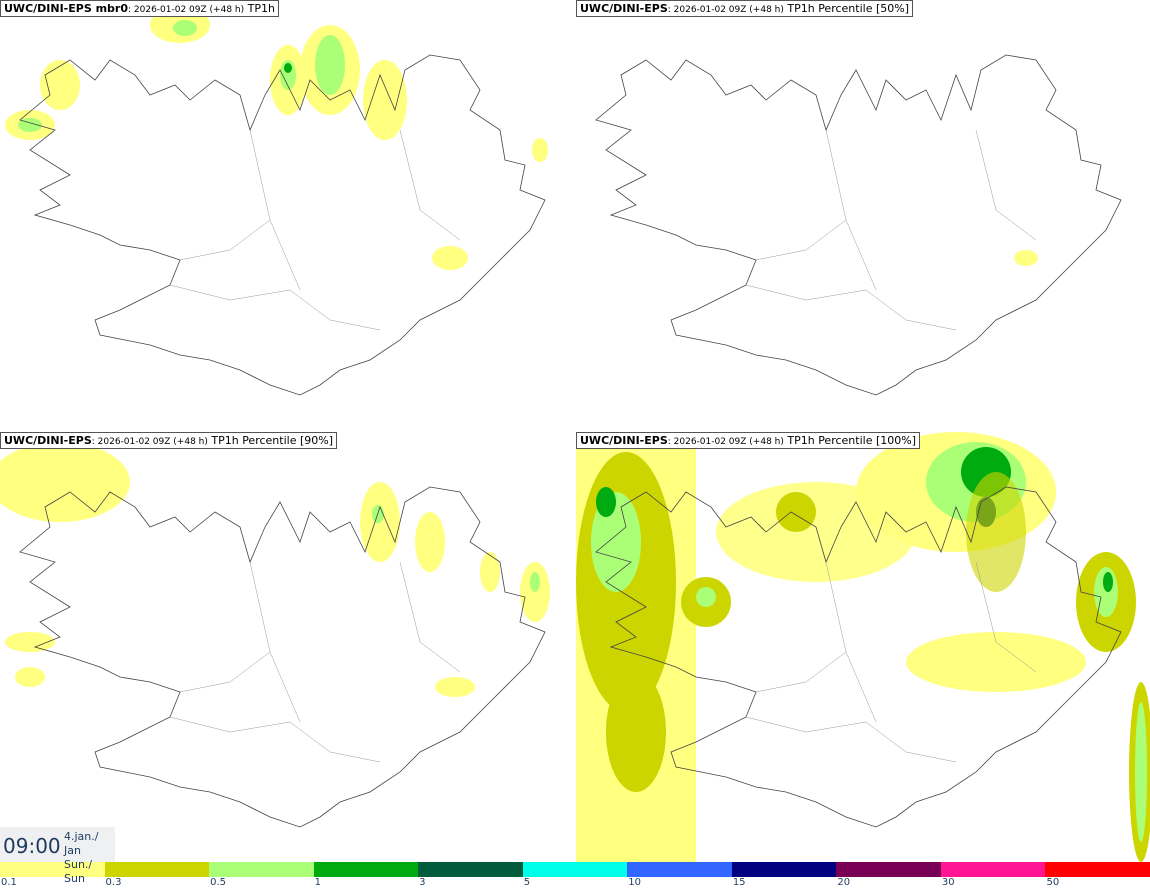  Describe the element at coordinates (948, 882) in the screenshot. I see `colorbar-label: 30` at that location.